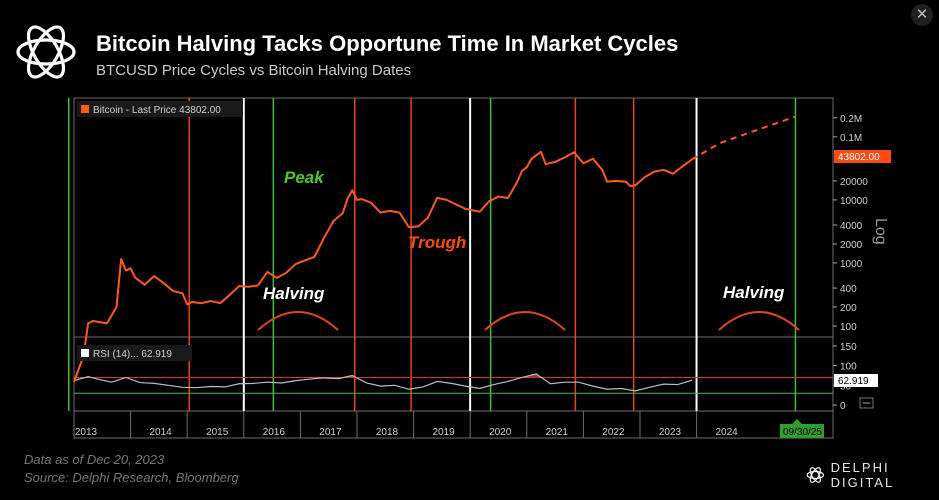 The width and height of the screenshot is (939, 500). I want to click on price-legend-swatch, so click(85, 109).